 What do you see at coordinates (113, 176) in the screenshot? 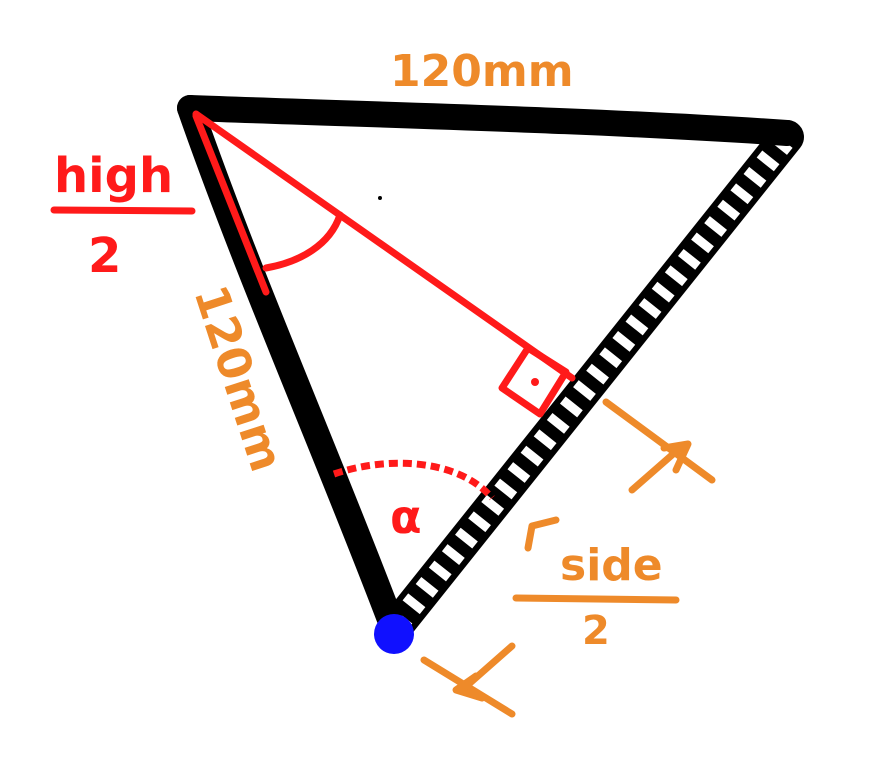
I see `high-numerator: high` at bounding box center [113, 176].